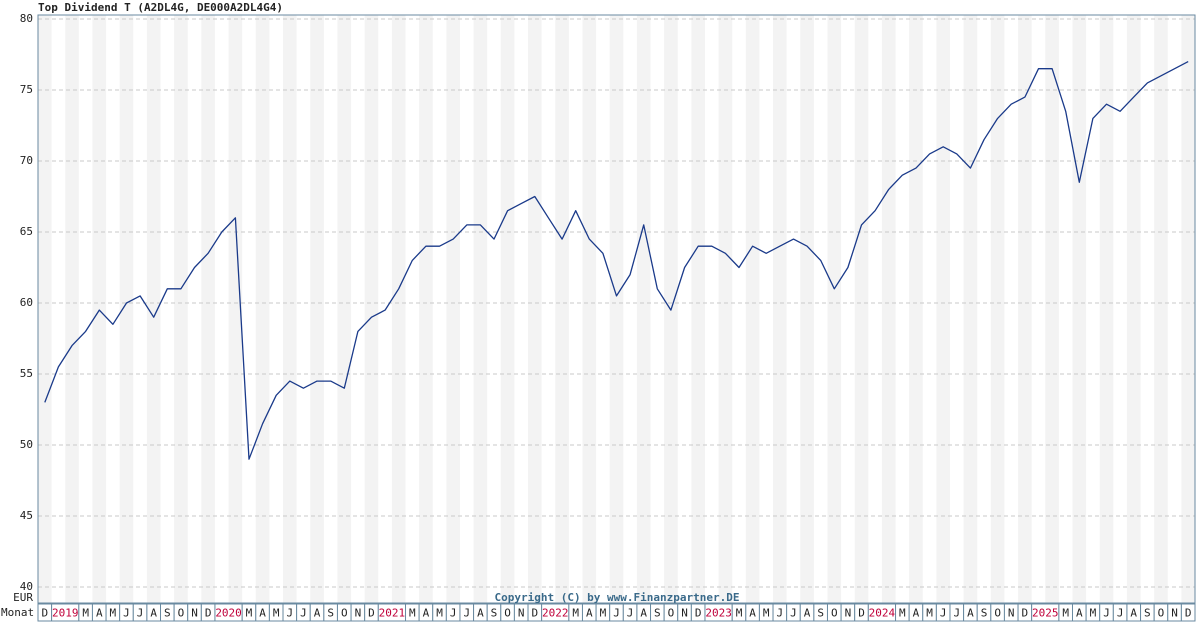 Image resolution: width=1200 pixels, height=630 pixels. What do you see at coordinates (26, 586) in the screenshot?
I see `y-tick-label: 40` at bounding box center [26, 586].